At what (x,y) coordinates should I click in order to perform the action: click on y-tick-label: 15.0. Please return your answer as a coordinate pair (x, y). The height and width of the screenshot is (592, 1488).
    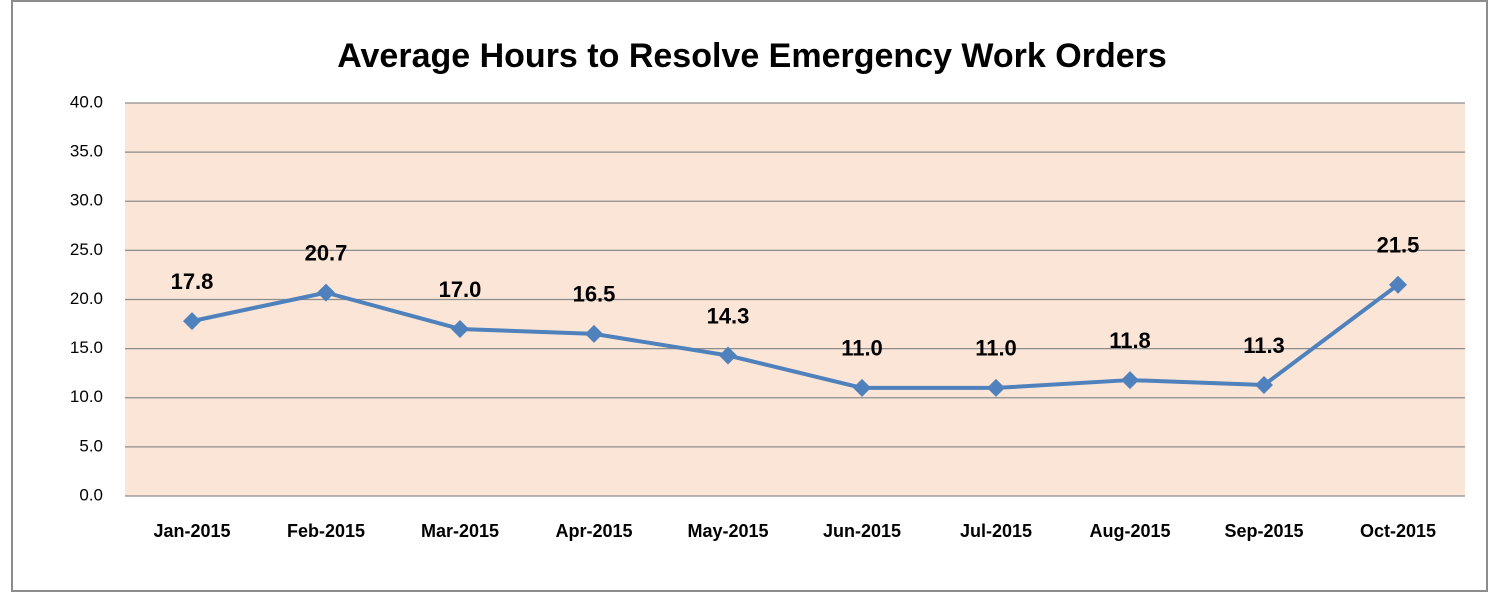
    Looking at the image, I should click on (86, 347).